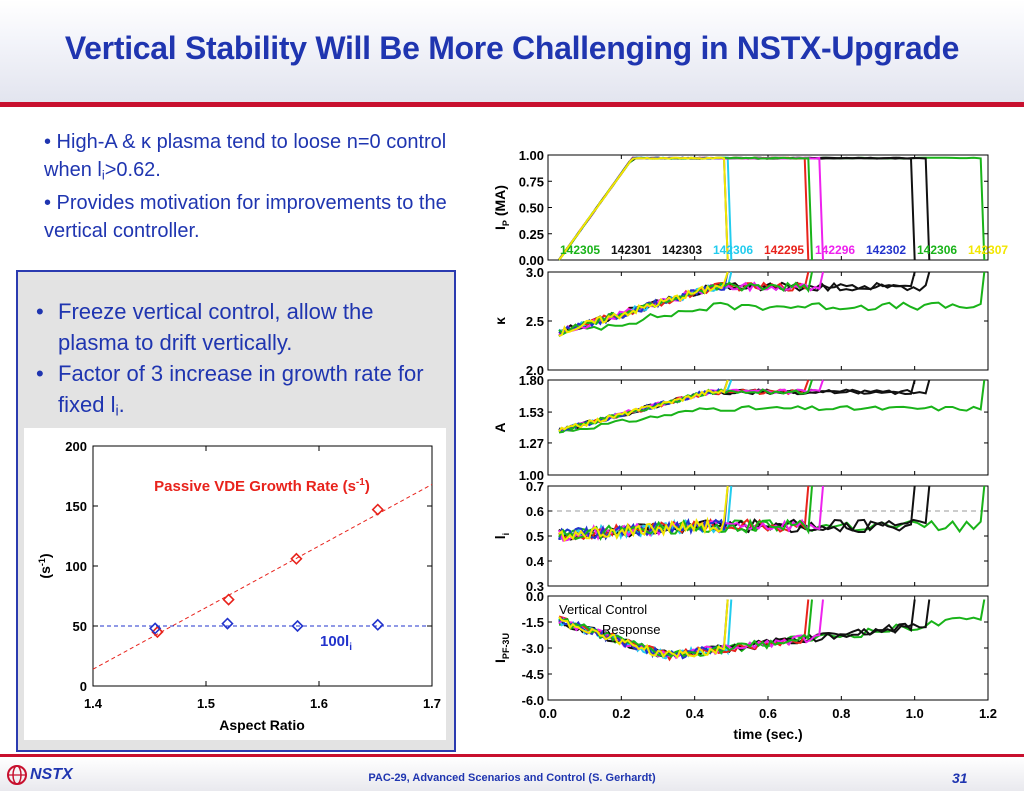 The image size is (1024, 791). Describe the element at coordinates (83, 686) in the screenshot. I see `y-tick-label: 0` at that location.